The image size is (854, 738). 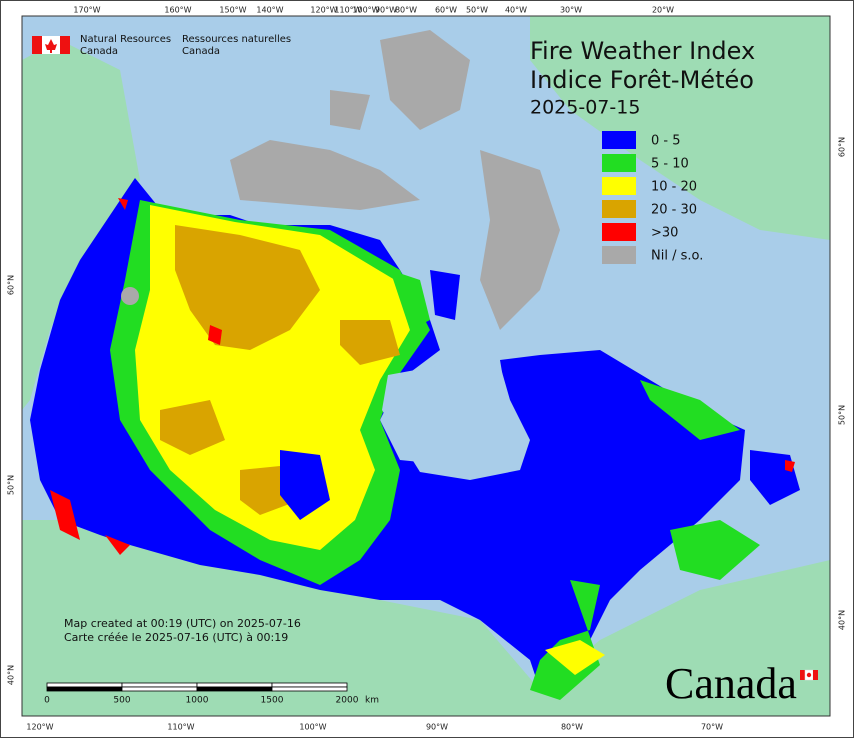 I want to click on wordmark-flag, so click(x=809, y=675).